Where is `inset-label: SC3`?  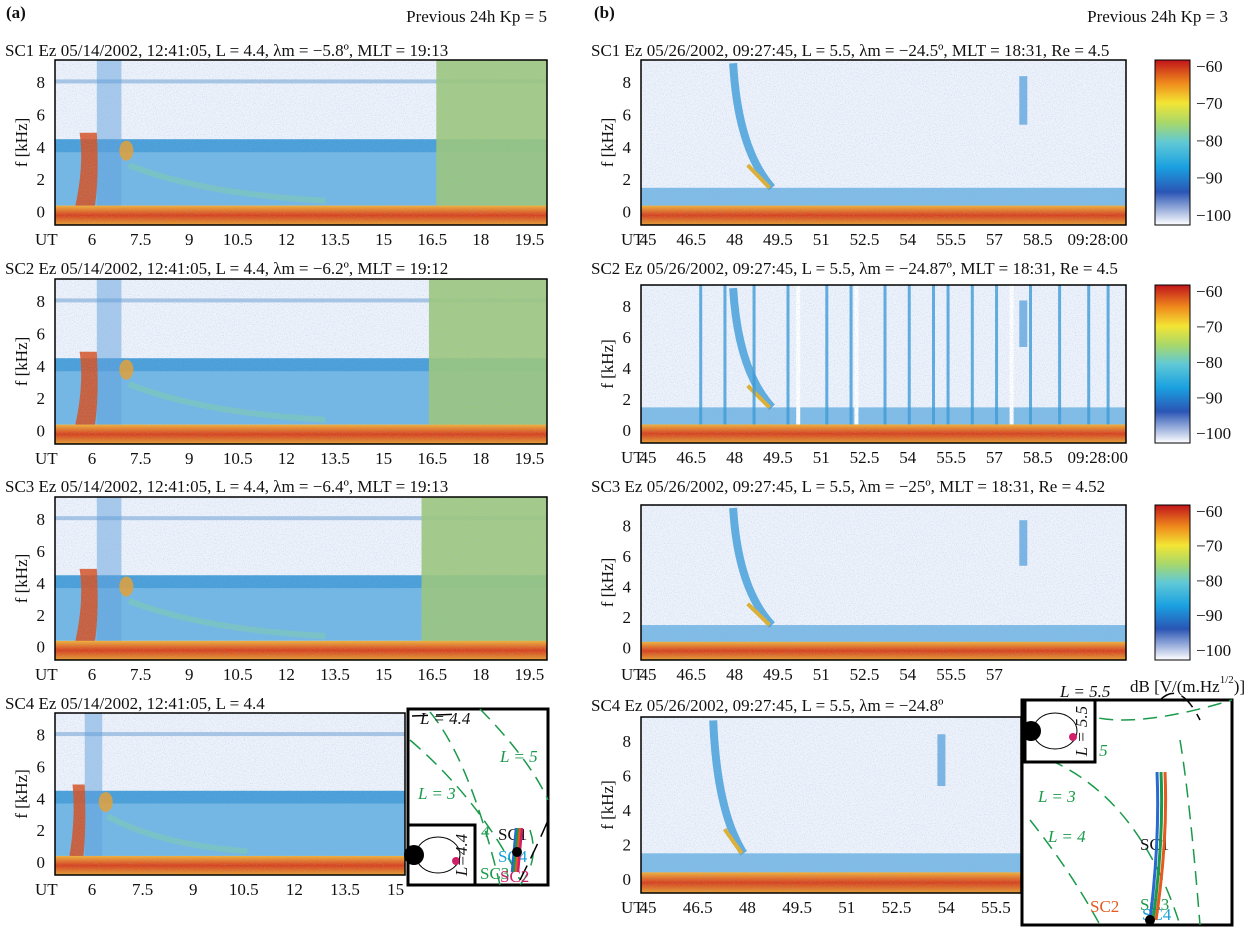 inset-label: SC3 is located at coordinates (494, 873).